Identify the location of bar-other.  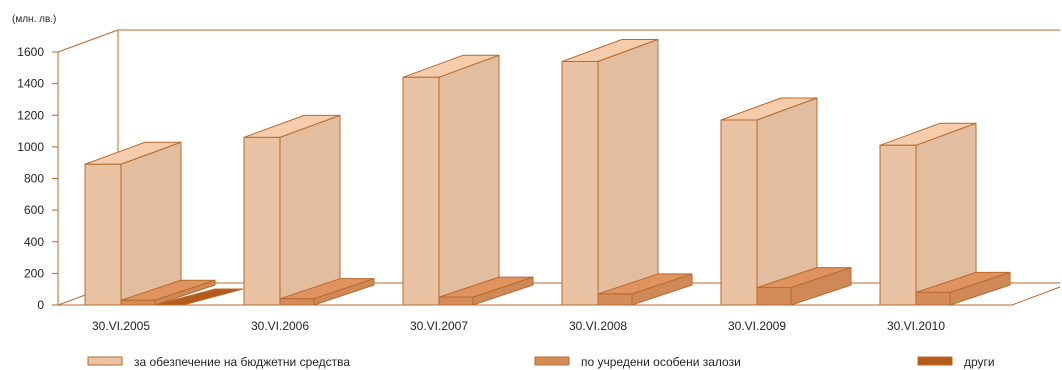
(199, 297).